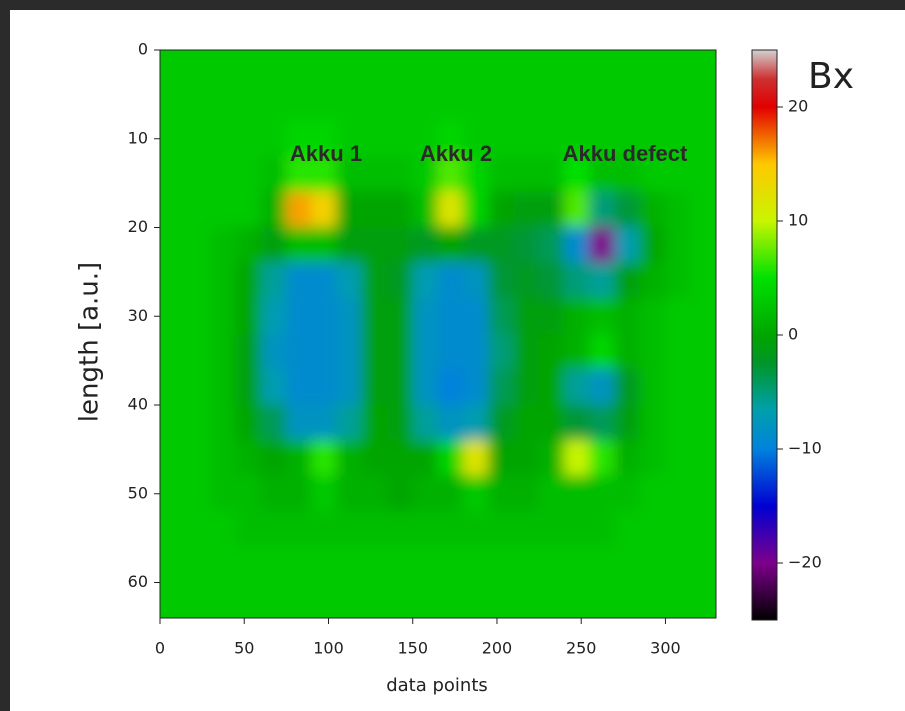  I want to click on colorbar-tick-label: 20, so click(798, 106).